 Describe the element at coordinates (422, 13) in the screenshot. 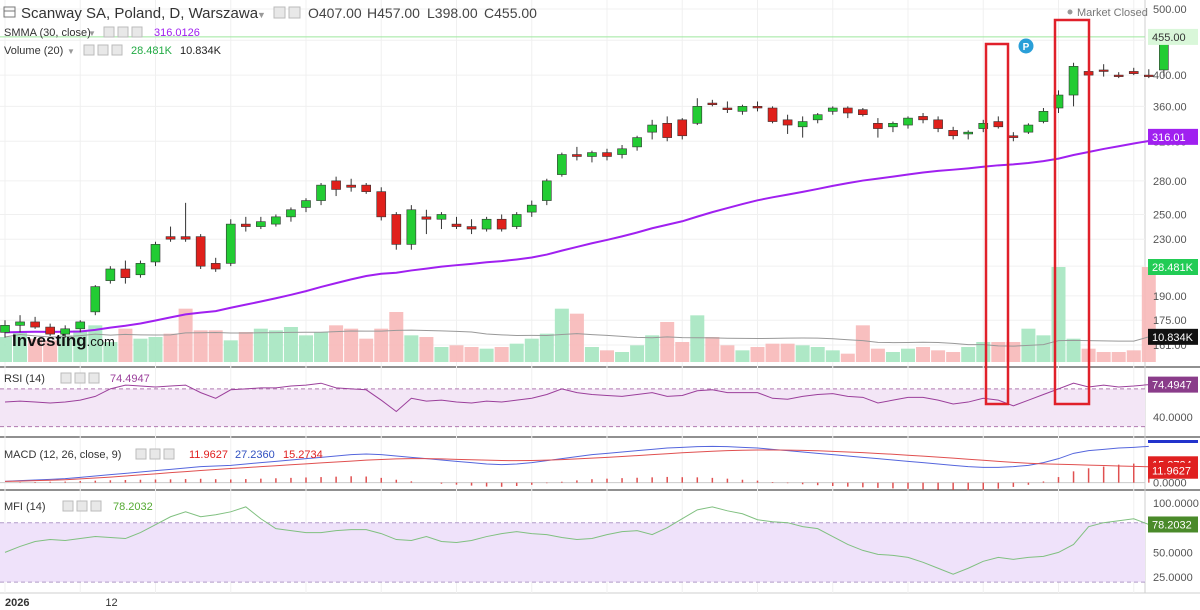

I see `ohlc-values: O407.00 H457.00 L398.00 C455.00` at that location.